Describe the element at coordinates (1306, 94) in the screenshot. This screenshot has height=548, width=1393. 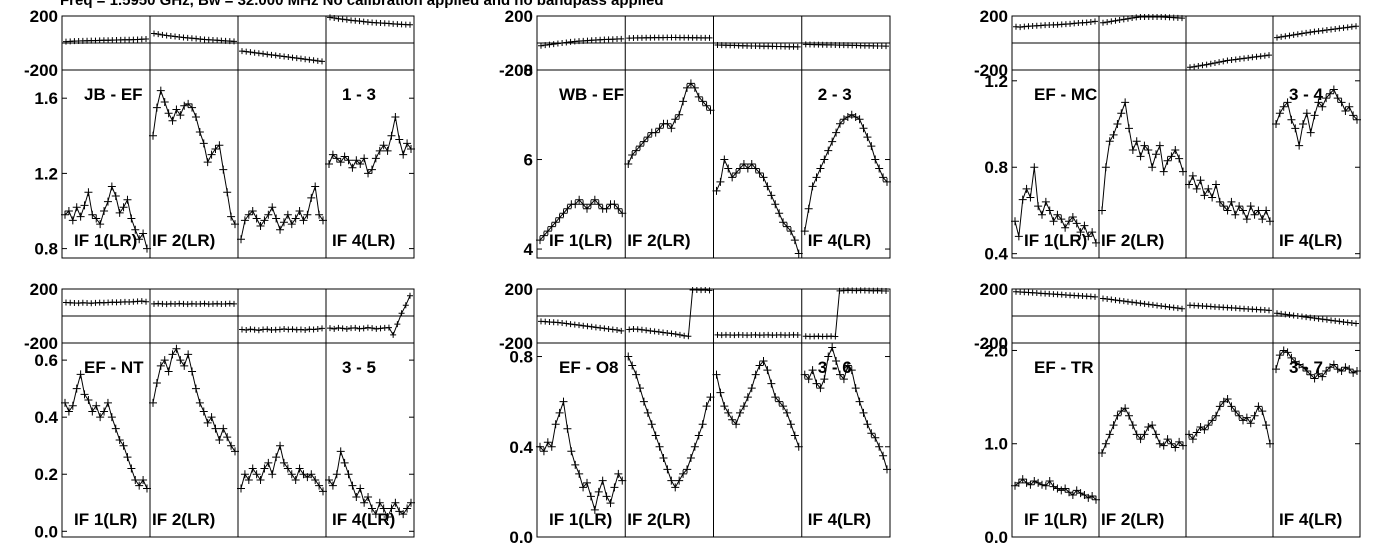
I see `baseline-number-label: 3 - 4` at that location.